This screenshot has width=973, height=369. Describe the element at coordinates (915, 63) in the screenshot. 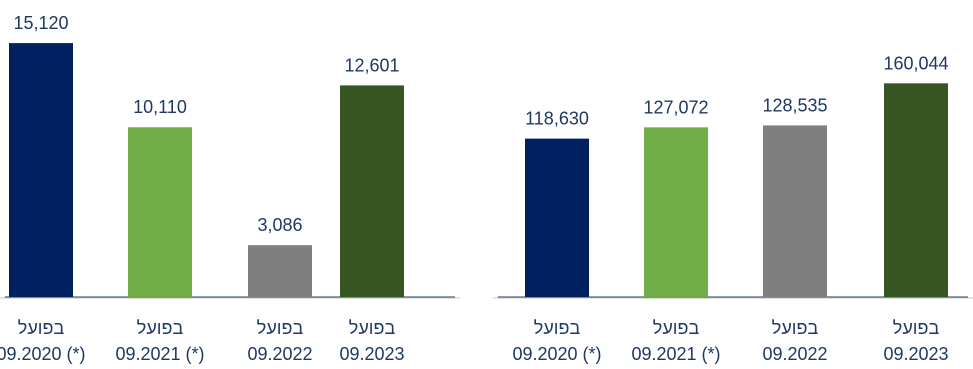

I see `data-label: 160,044` at that location.